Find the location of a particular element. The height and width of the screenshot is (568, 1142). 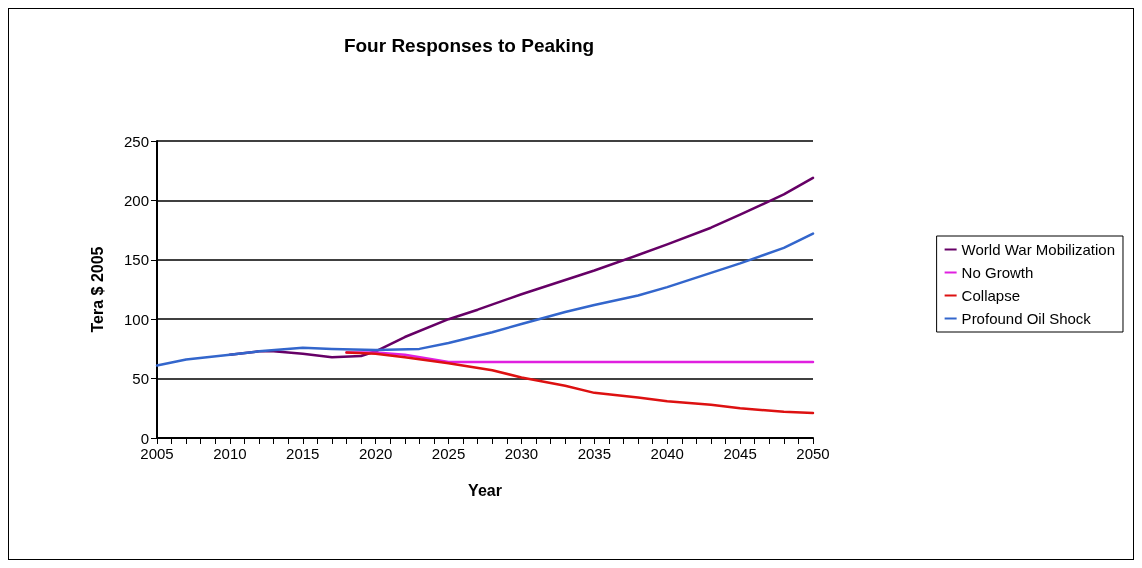

x-tick-label: 2005 is located at coordinates (157, 453).